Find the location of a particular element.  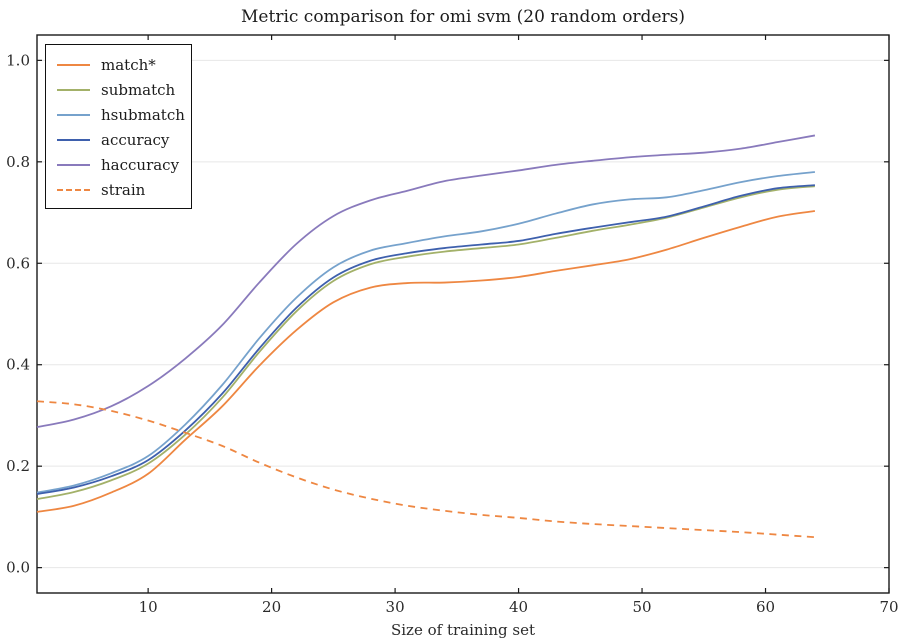

legend-item-hsubmatch: hsubmatch is located at coordinates (121, 114).